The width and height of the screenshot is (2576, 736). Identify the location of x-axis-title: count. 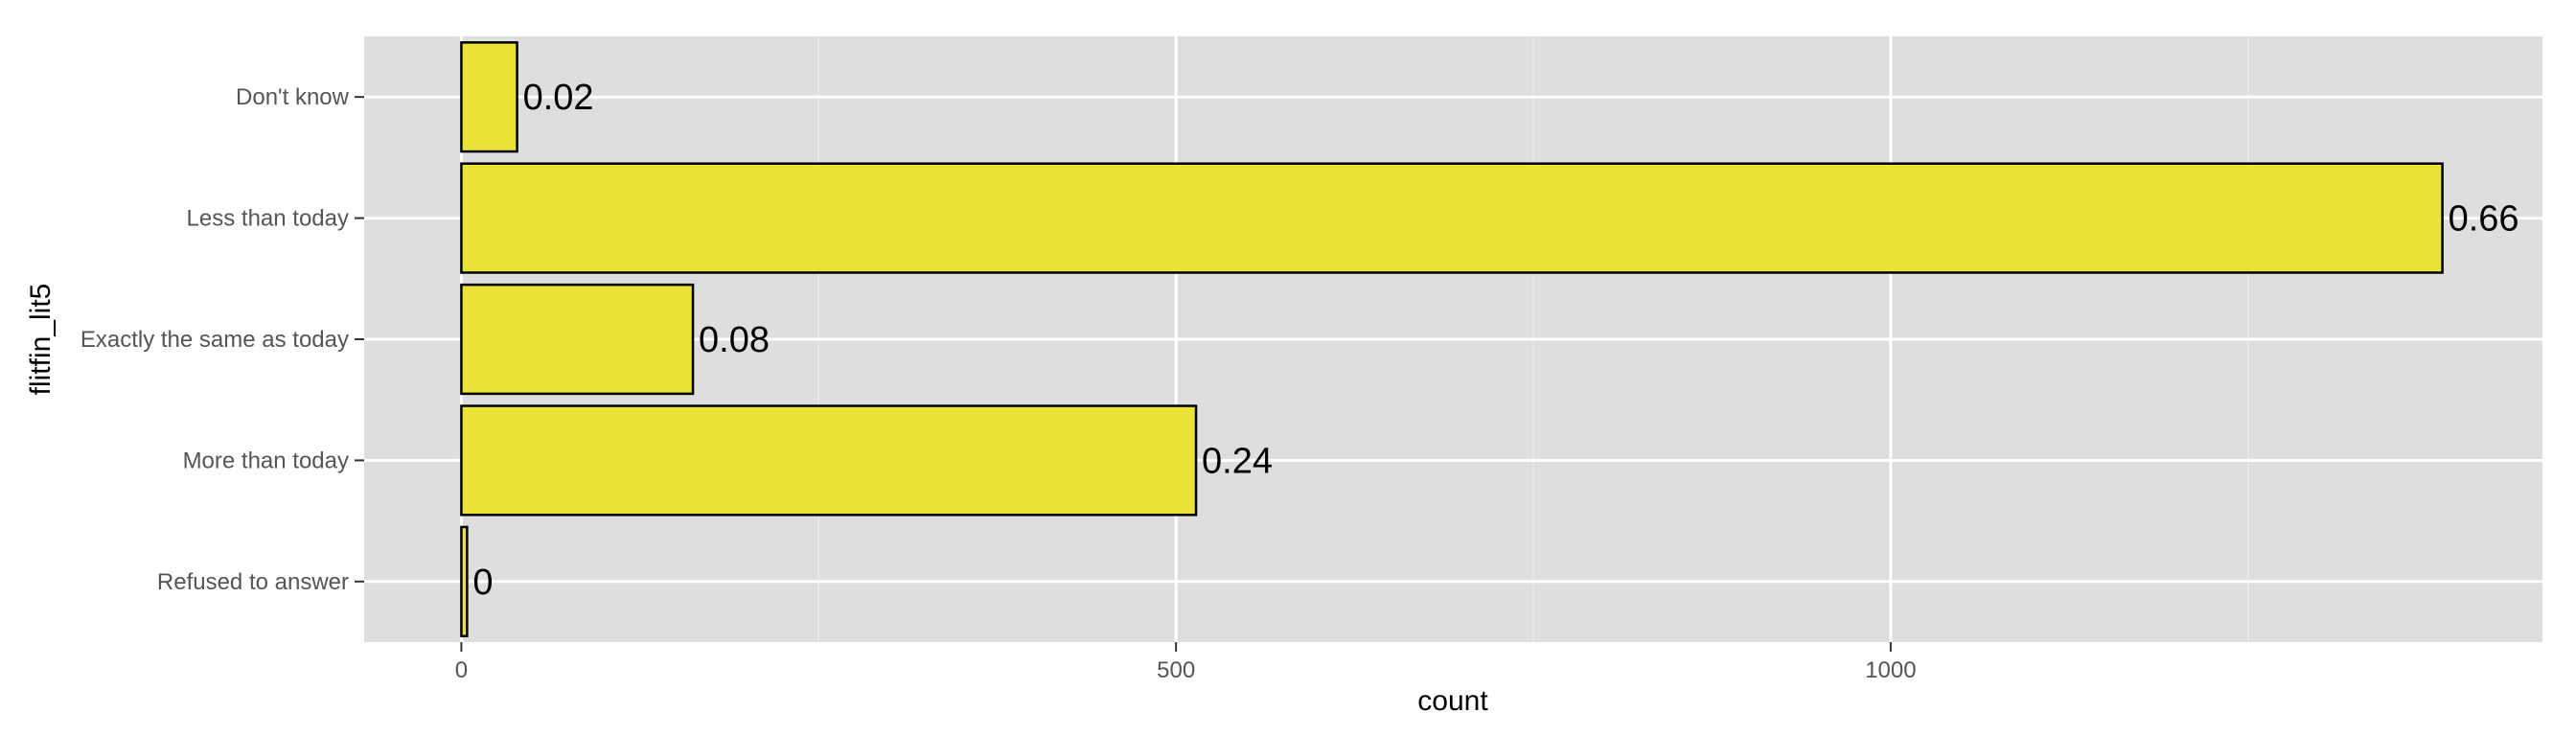
(1452, 701).